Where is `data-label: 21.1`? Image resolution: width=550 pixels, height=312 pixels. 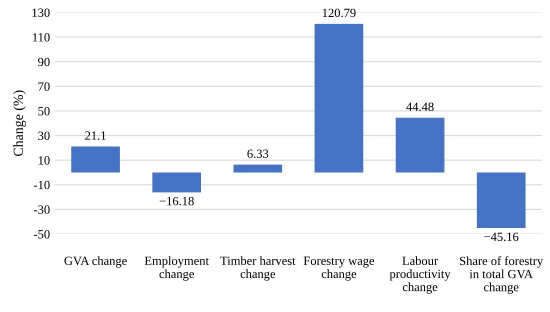 data-label: 21.1 is located at coordinates (95, 135).